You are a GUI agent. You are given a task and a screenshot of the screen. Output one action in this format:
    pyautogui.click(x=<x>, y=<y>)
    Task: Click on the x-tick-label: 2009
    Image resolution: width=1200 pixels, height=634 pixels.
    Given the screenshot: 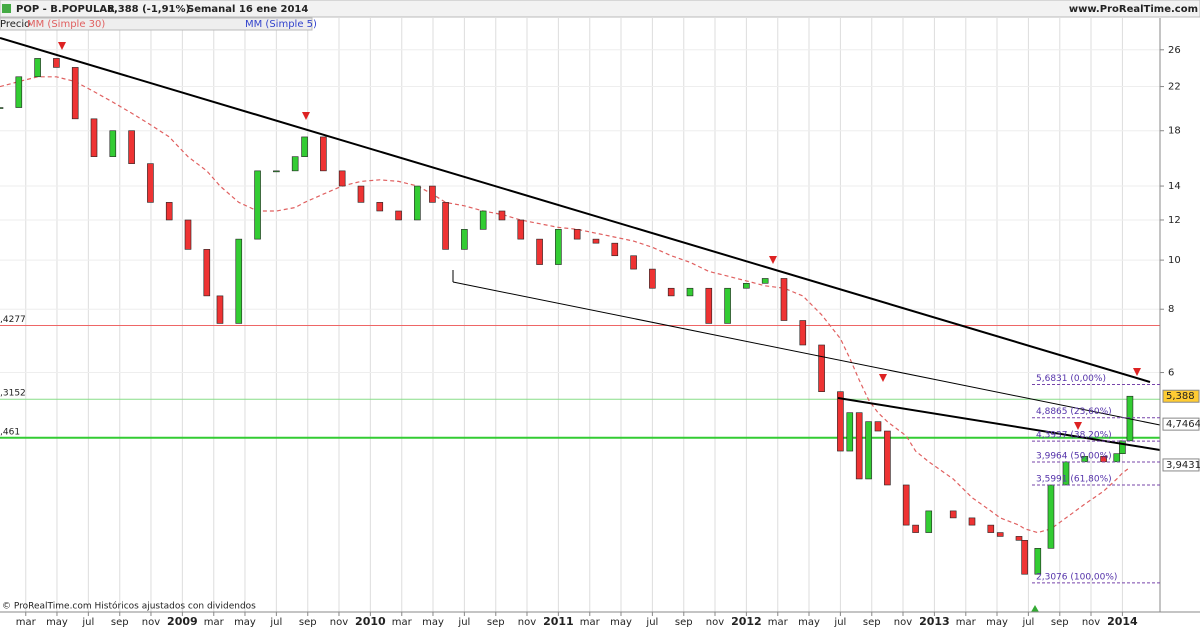 What is the action you would take?
    pyautogui.click(x=182, y=621)
    